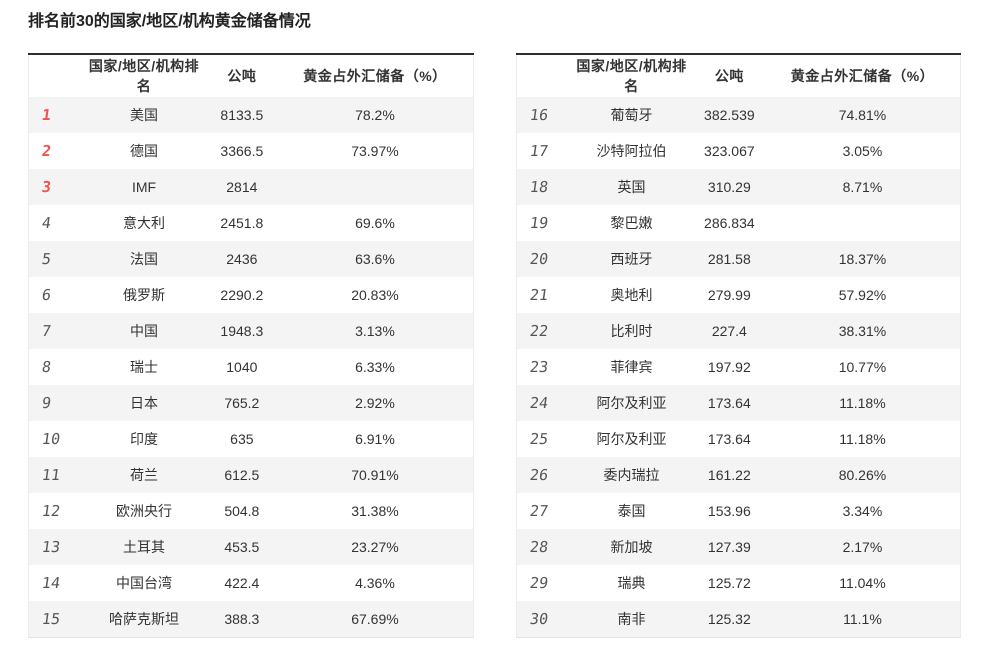  I want to click on table-row: 19 黎巴嫩 286.834, so click(738, 223).